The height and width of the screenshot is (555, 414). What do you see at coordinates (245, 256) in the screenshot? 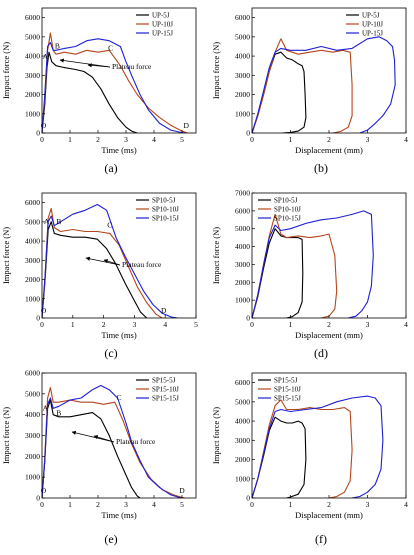
I see `y-axis: 0 1000 2000 3000 4000 5000 6000 7000` at bounding box center [245, 256].